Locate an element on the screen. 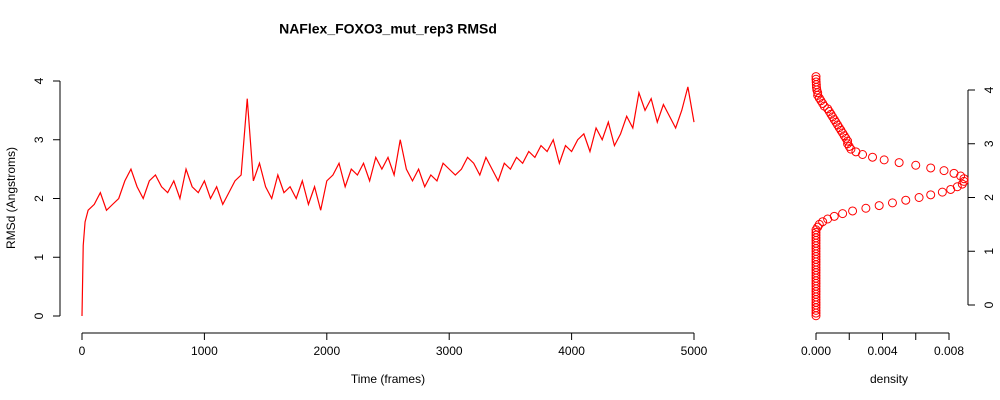 The image size is (1000, 400). x-tick-label: 5000 is located at coordinates (694, 351).